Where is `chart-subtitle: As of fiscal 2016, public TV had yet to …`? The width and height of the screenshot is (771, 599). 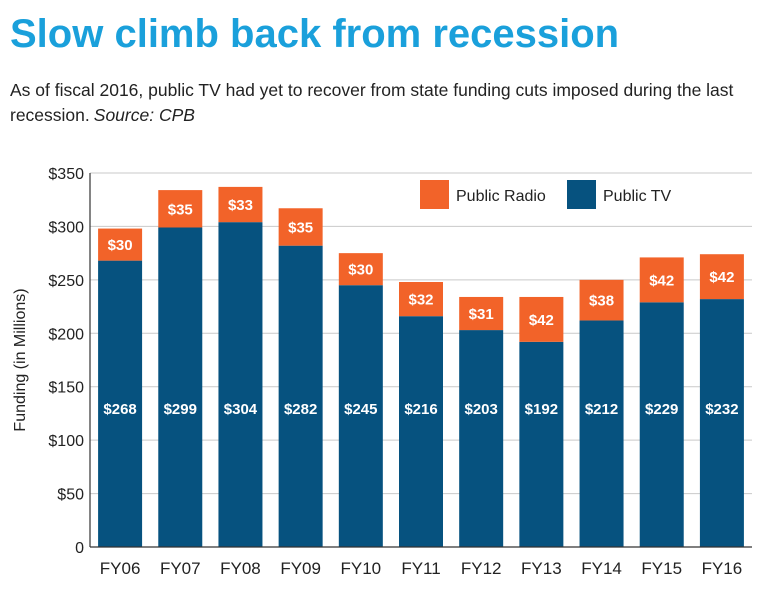 chart-subtitle: As of fiscal 2016, public TV had yet to … is located at coordinates (387, 103).